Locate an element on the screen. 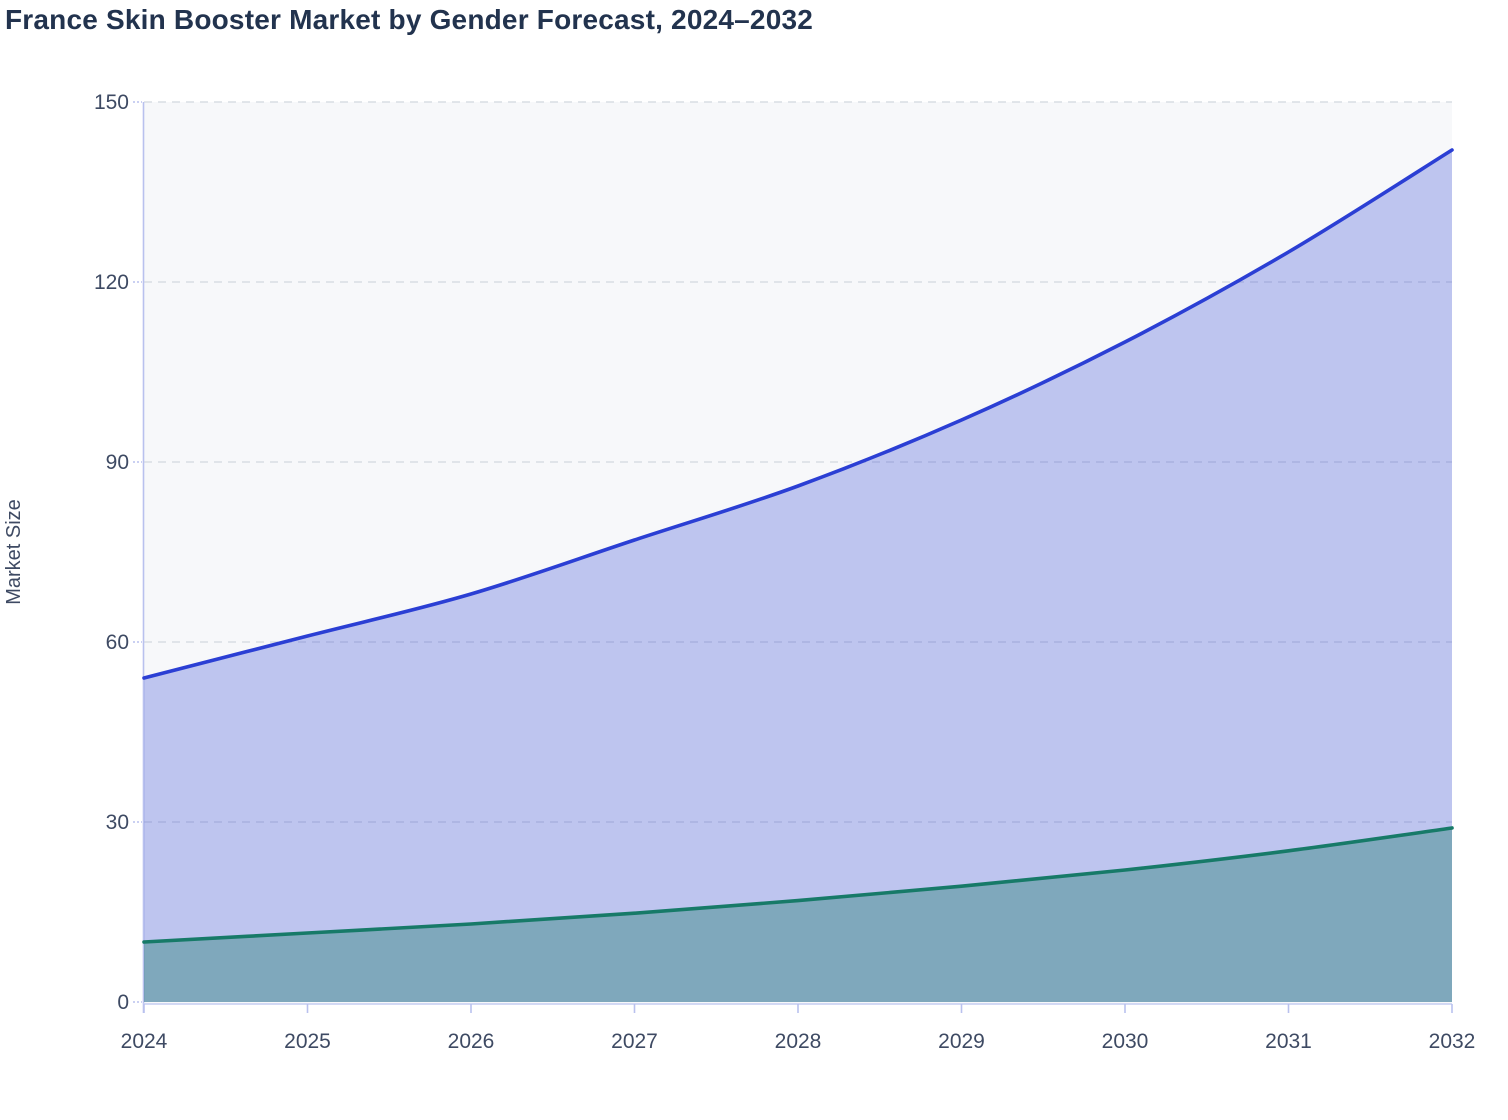 Image resolution: width=1508 pixels, height=1120 pixels. y-tick-label: 150 is located at coordinates (111, 102).